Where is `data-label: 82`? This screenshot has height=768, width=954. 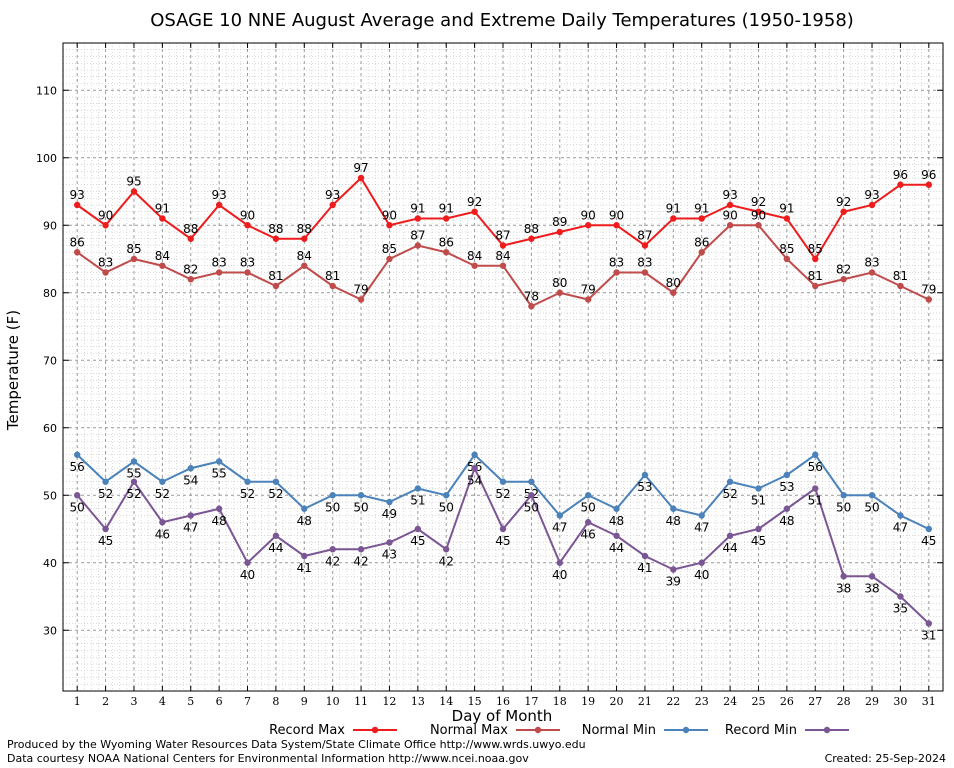
data-label: 82 is located at coordinates (843, 269).